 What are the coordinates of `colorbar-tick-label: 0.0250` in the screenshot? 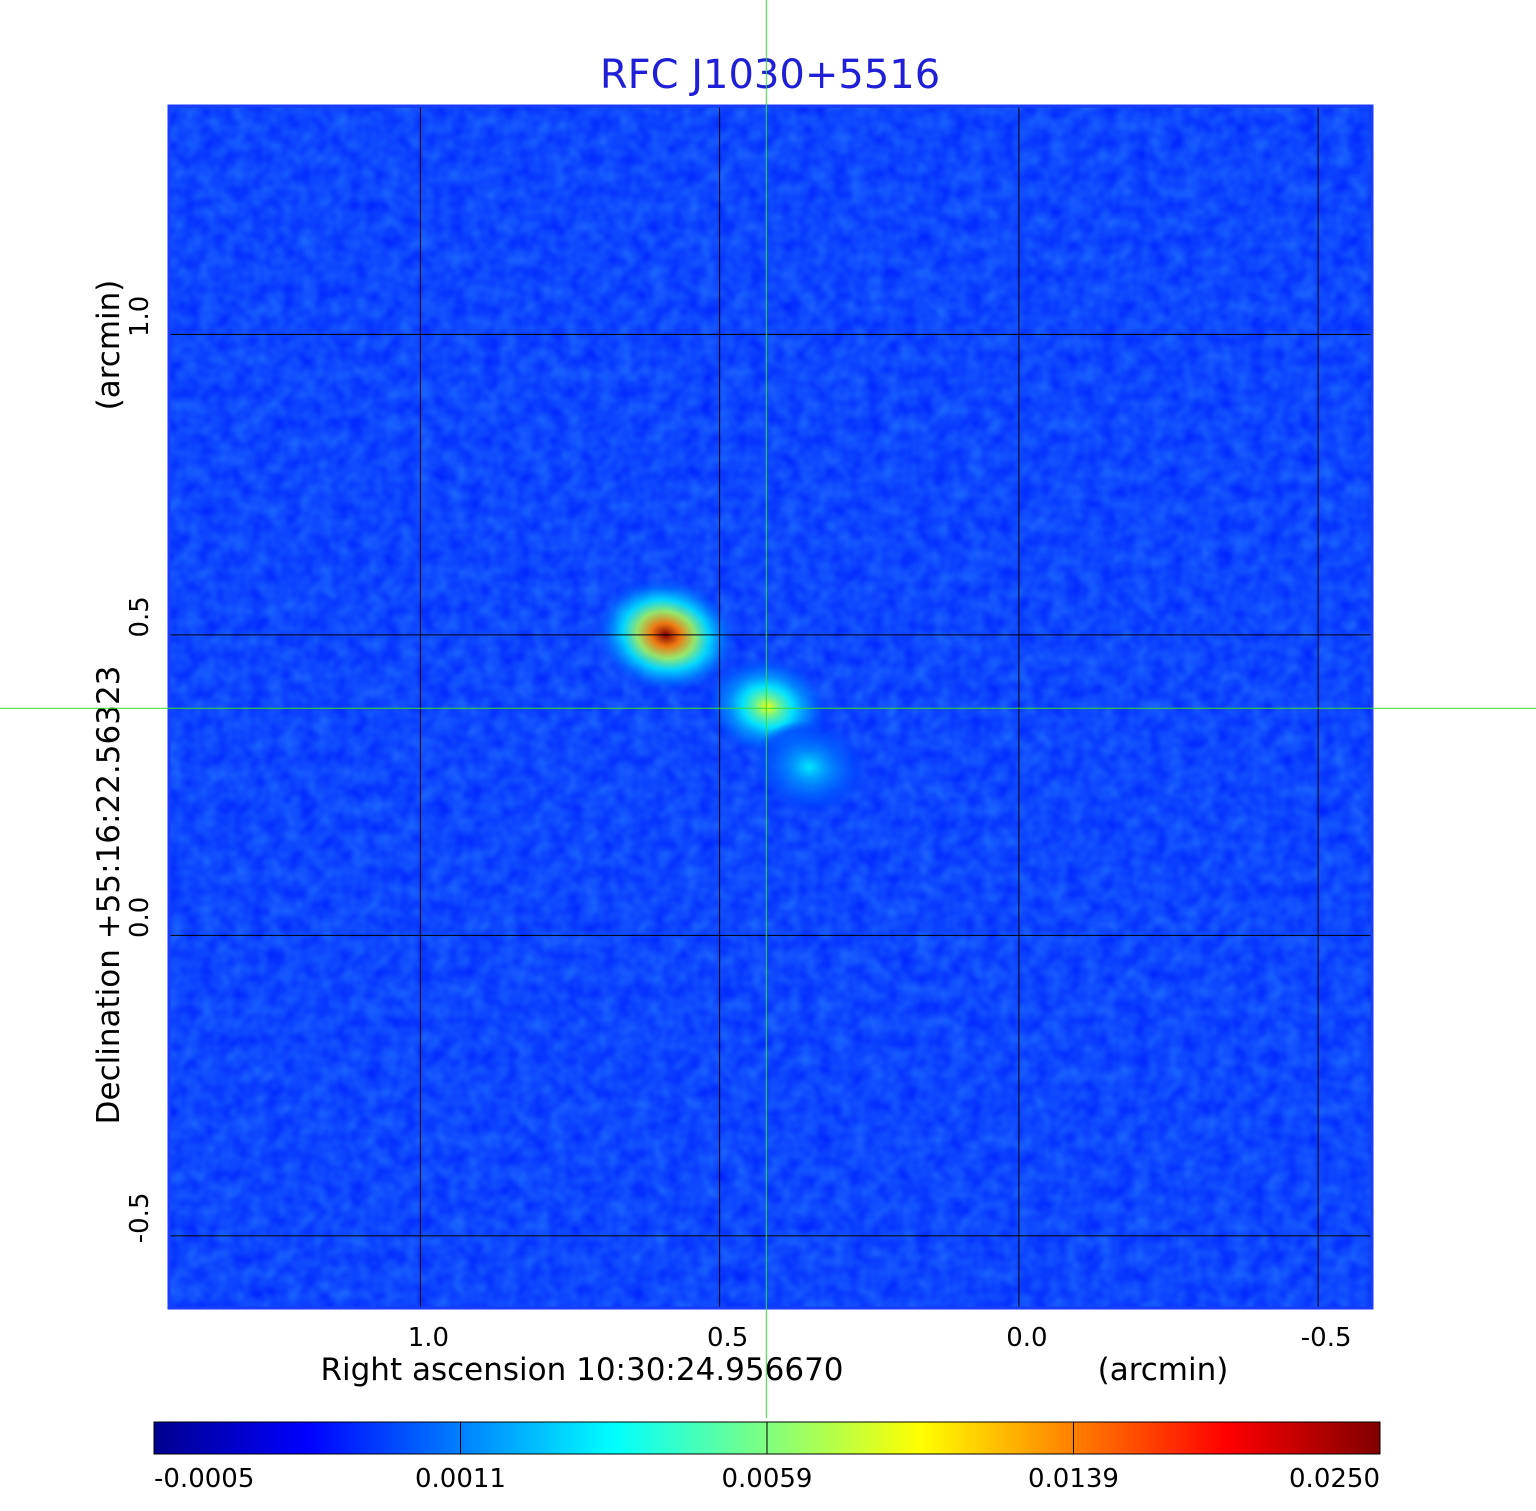 It's located at (1334, 1479).